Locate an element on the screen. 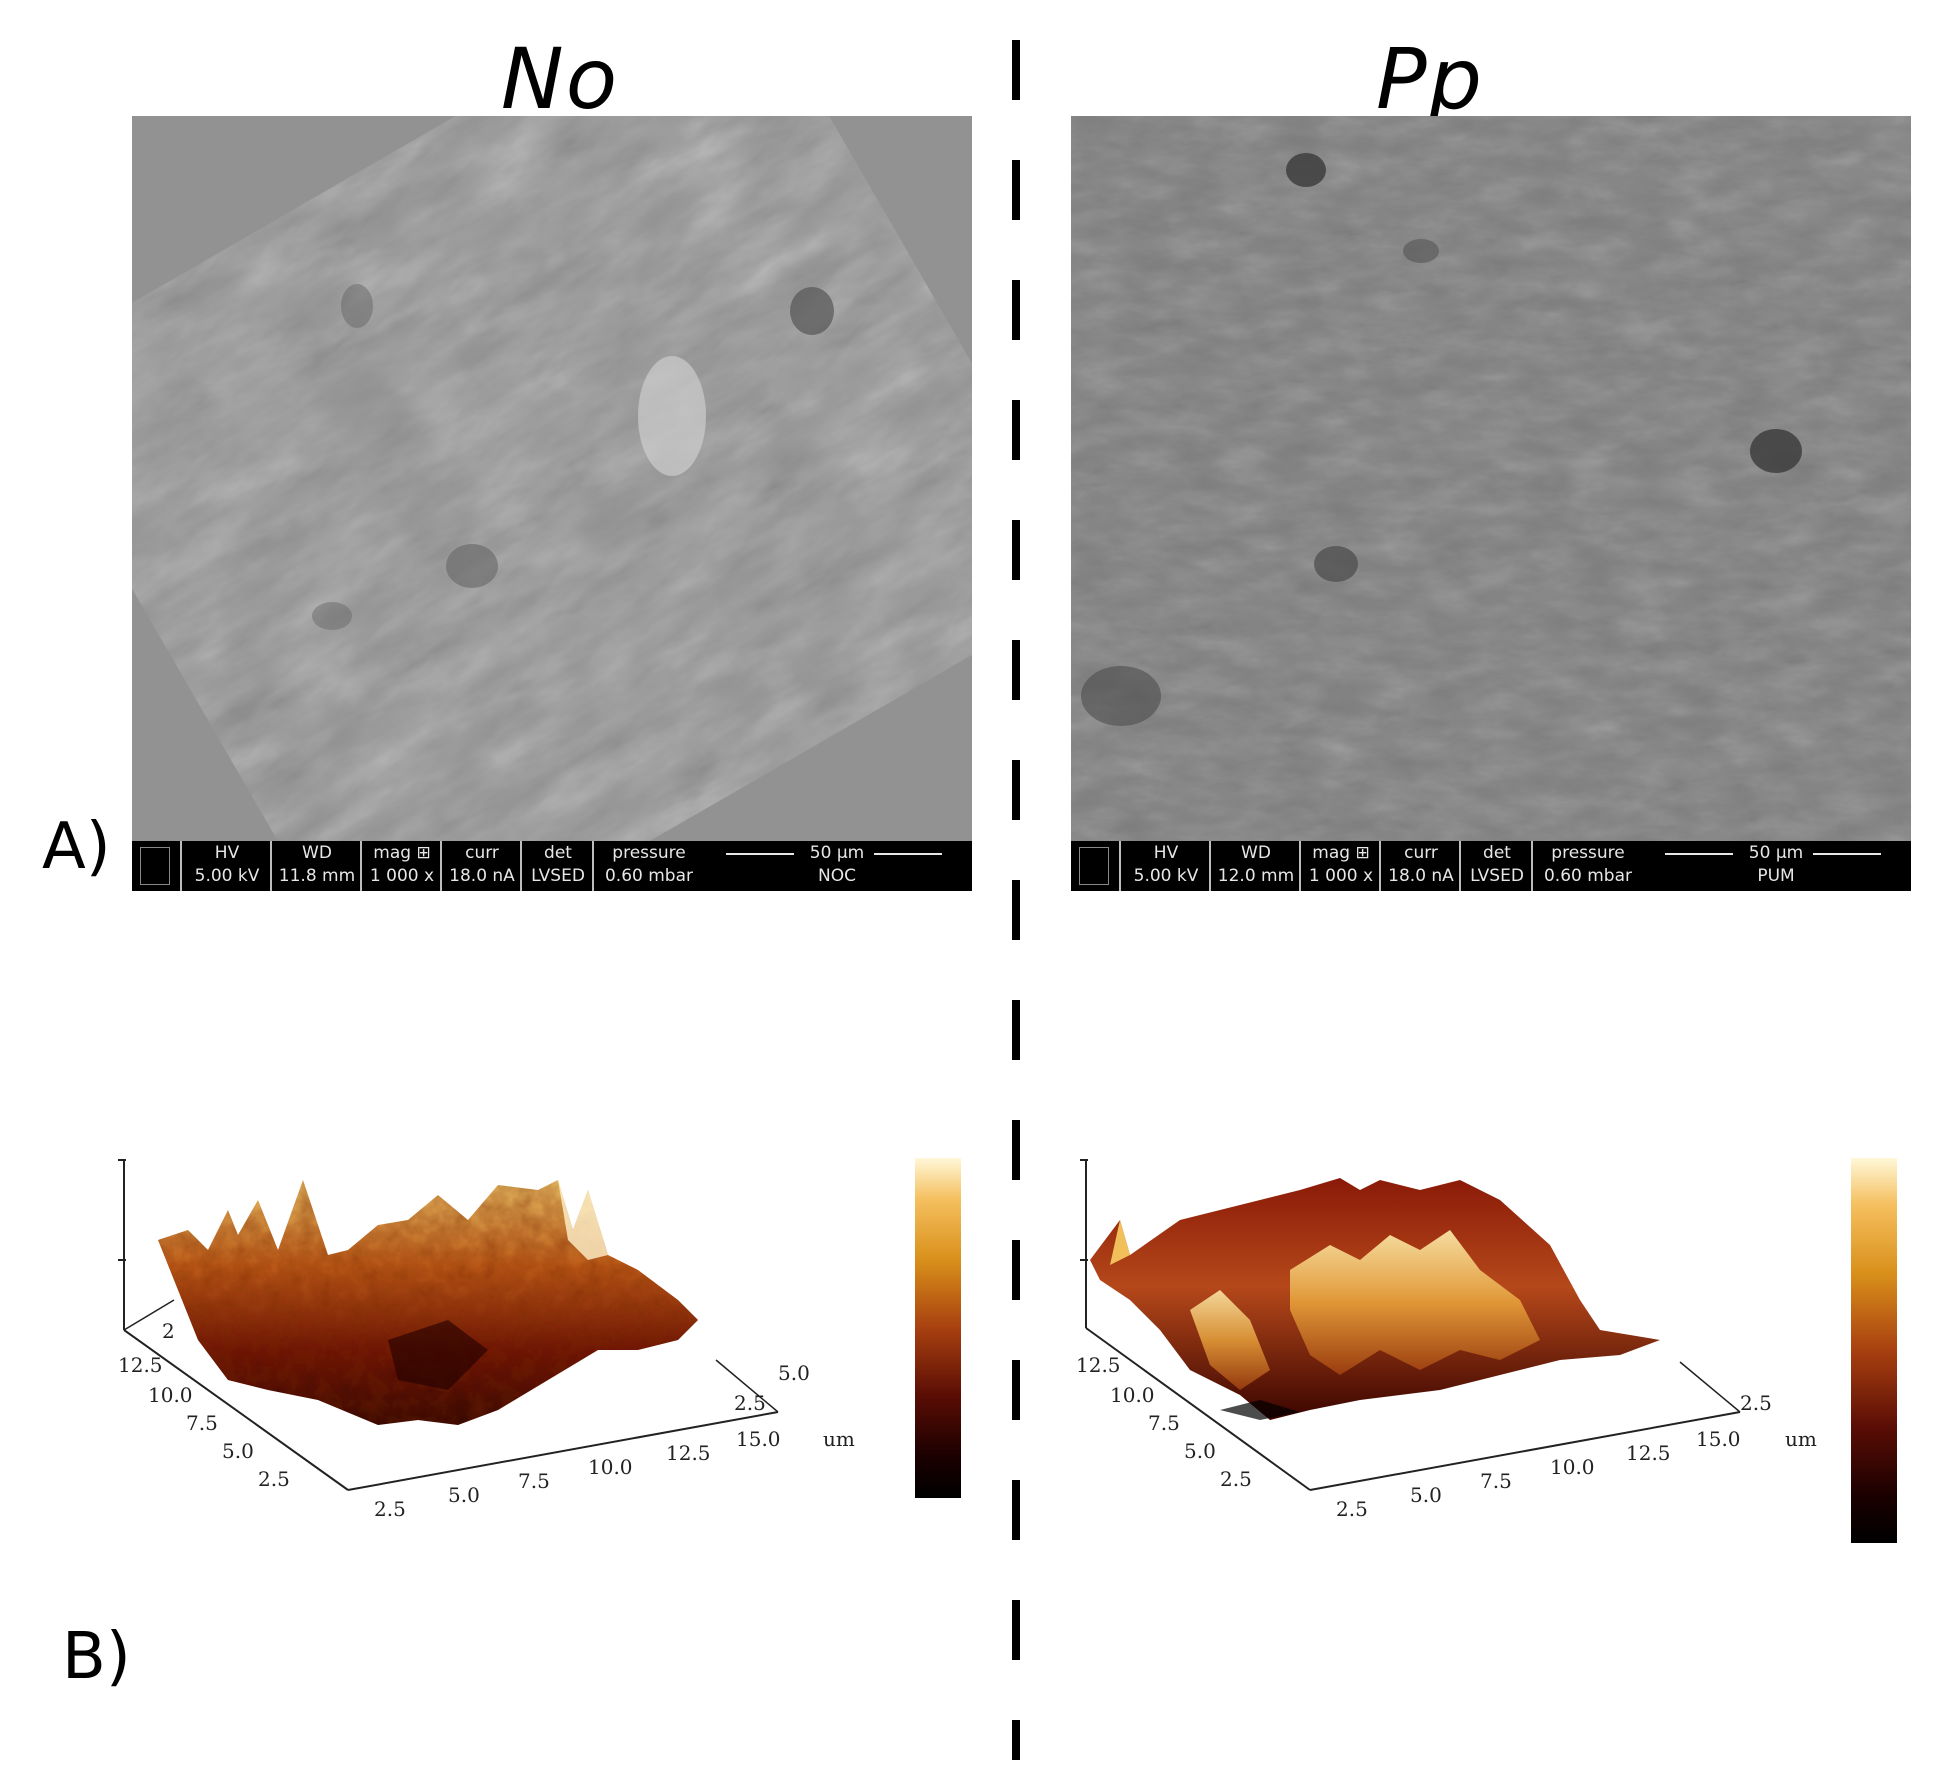  panel-label-b: B) is located at coordinates (96, 1657).